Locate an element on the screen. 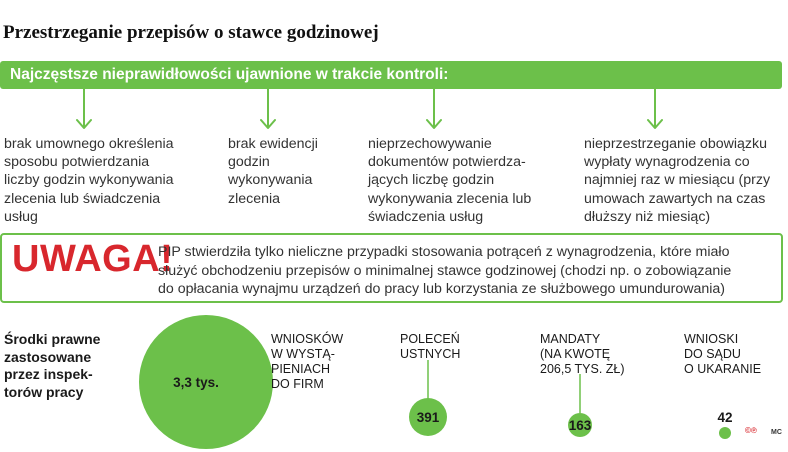 The height and width of the screenshot is (452, 788). measure-label: MANDATY (NA KWOTĘ 206,5 TYS. ZŁ) is located at coordinates (582, 354).